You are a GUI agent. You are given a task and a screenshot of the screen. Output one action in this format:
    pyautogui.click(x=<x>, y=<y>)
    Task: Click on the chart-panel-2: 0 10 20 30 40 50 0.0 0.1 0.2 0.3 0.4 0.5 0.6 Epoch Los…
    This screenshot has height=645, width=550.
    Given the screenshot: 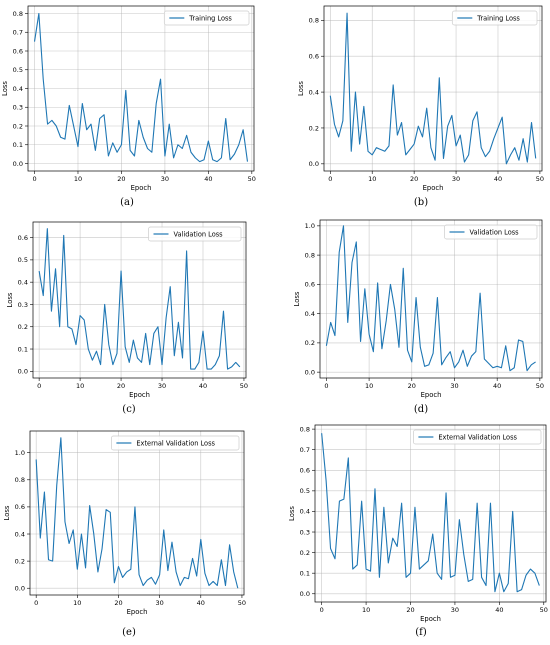 What is the action you would take?
    pyautogui.click(x=127, y=318)
    